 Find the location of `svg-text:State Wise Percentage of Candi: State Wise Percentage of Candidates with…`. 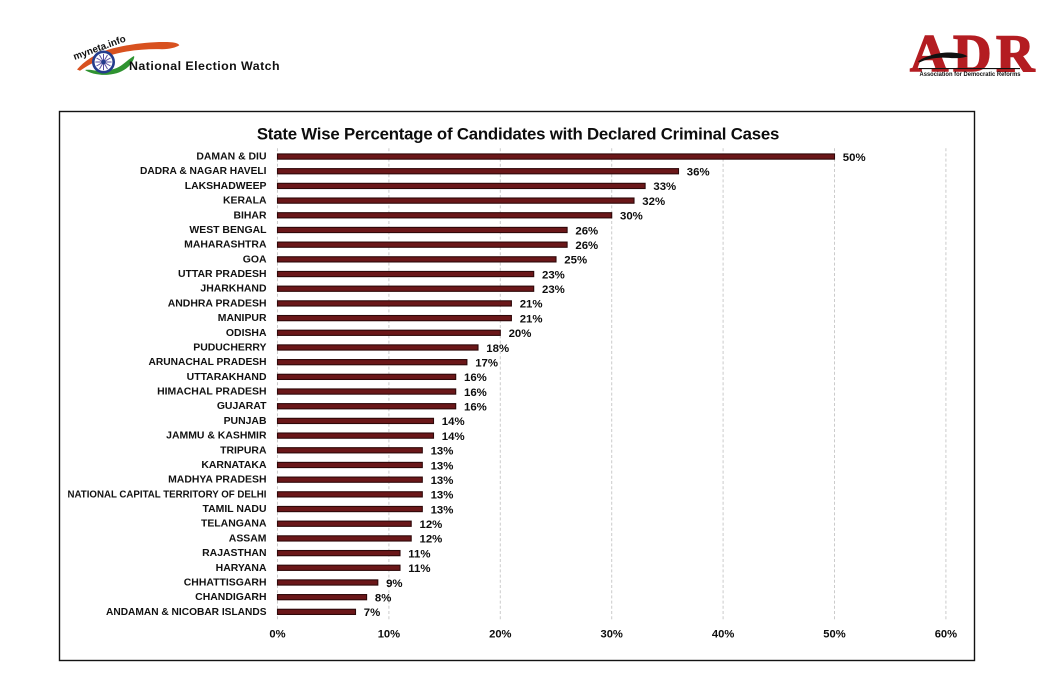

svg-text:State Wise Percentage of Candi: State Wise Percentage of Candidates with… is located at coordinates (518, 134).